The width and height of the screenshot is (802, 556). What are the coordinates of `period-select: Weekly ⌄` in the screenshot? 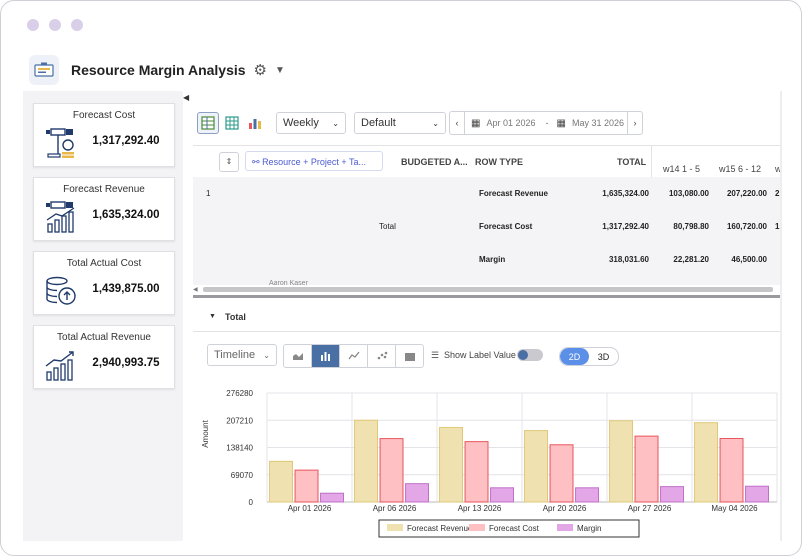 It's located at (311, 123).